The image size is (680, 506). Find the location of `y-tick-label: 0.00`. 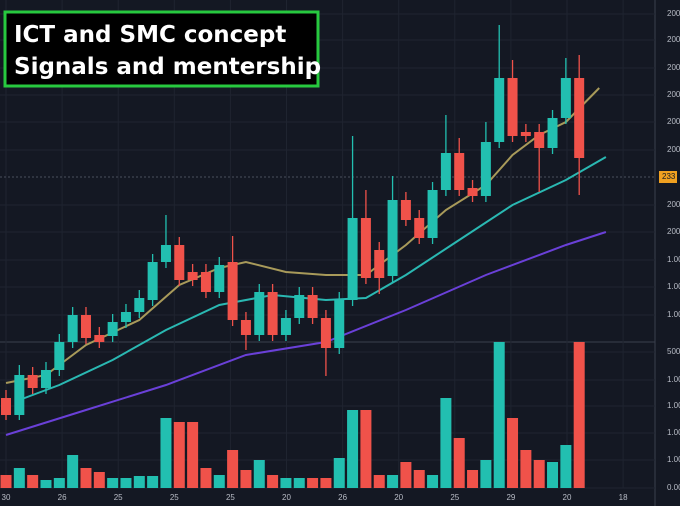

y-tick-label: 0.00 is located at coordinates (673, 487).